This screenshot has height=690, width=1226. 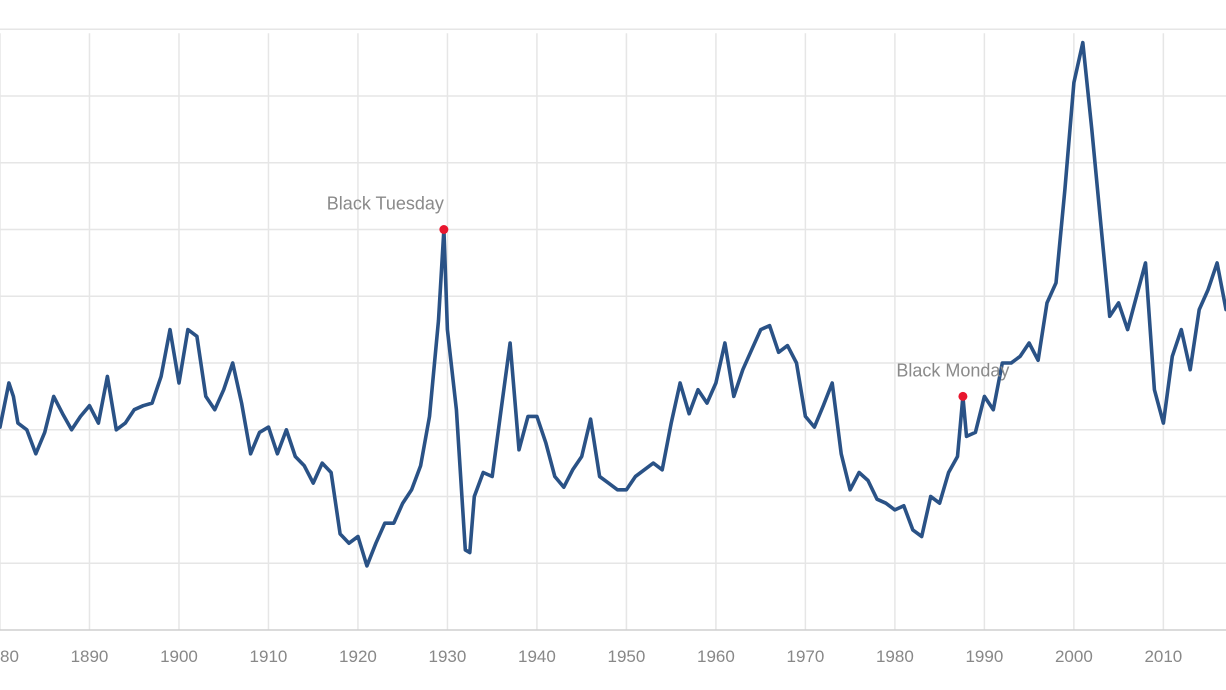 I want to click on annotation-label: Black Monday, so click(x=952, y=370).